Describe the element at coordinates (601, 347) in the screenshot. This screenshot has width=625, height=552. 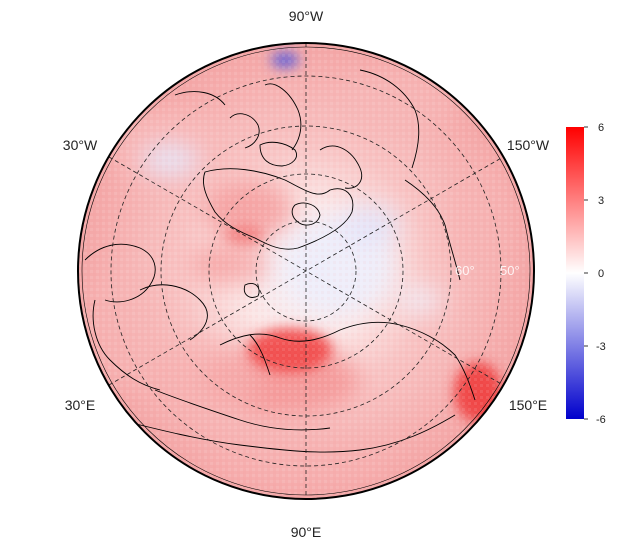
I see `colorbar-tick-neg3: -3` at that location.